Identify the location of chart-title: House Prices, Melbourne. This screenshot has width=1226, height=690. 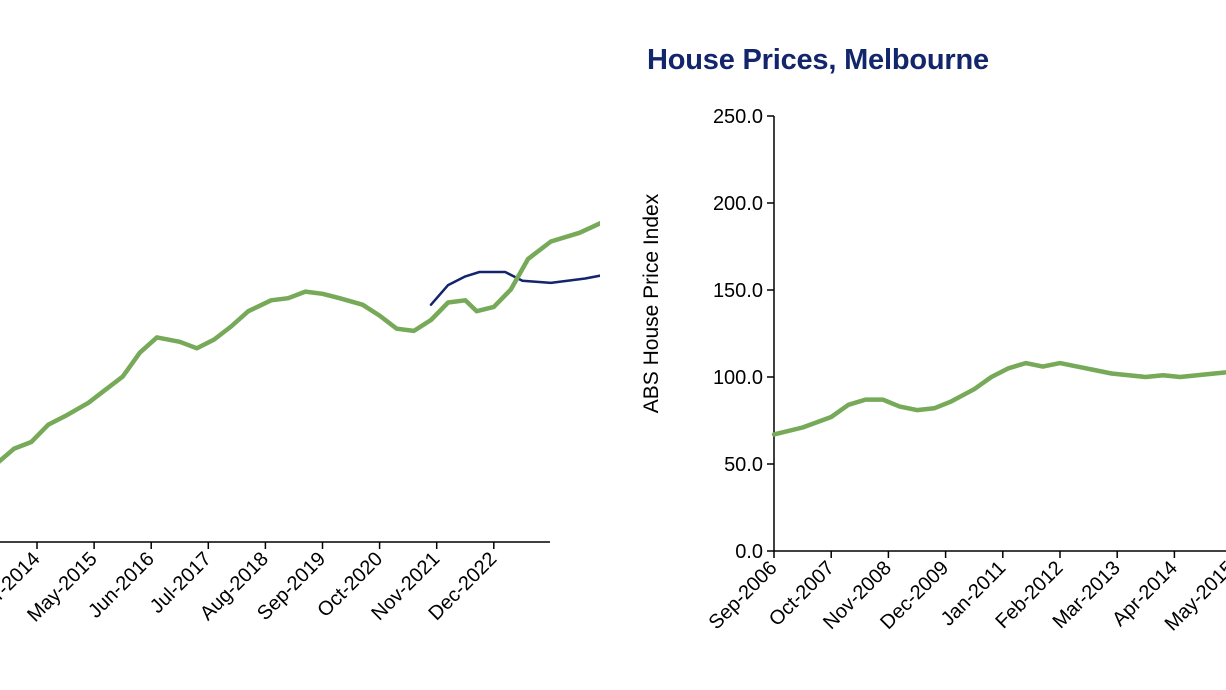
(818, 60).